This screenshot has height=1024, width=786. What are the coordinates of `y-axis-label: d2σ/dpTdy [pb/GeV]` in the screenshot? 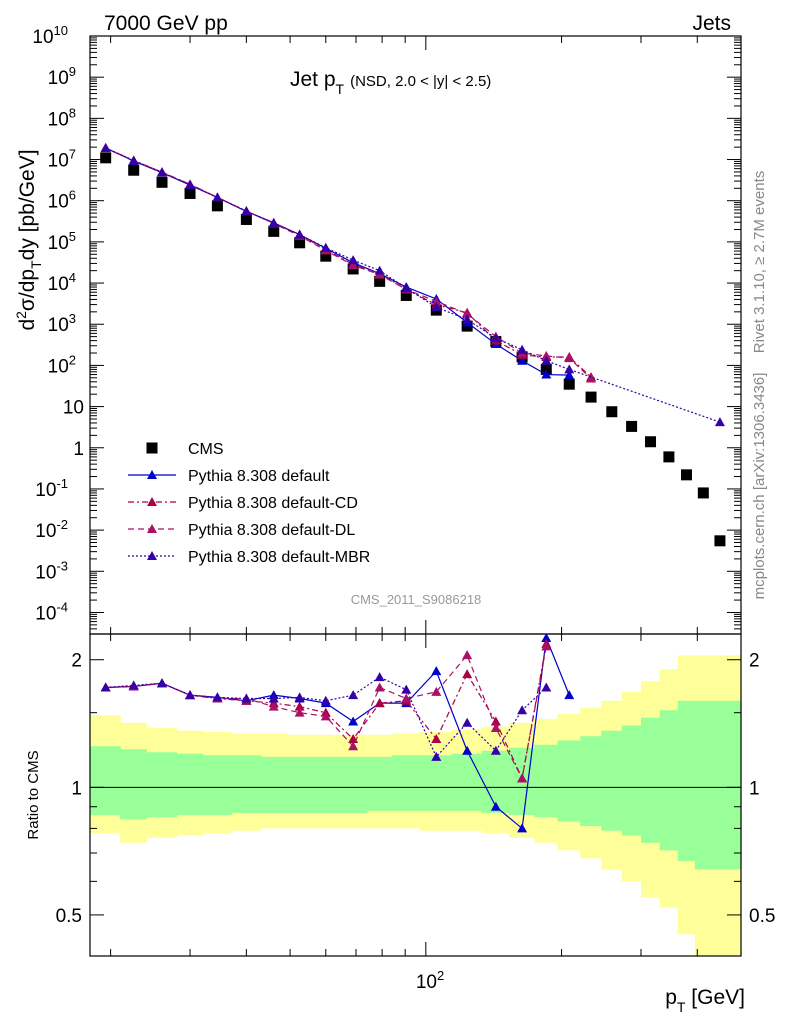 It's located at (28, 239).